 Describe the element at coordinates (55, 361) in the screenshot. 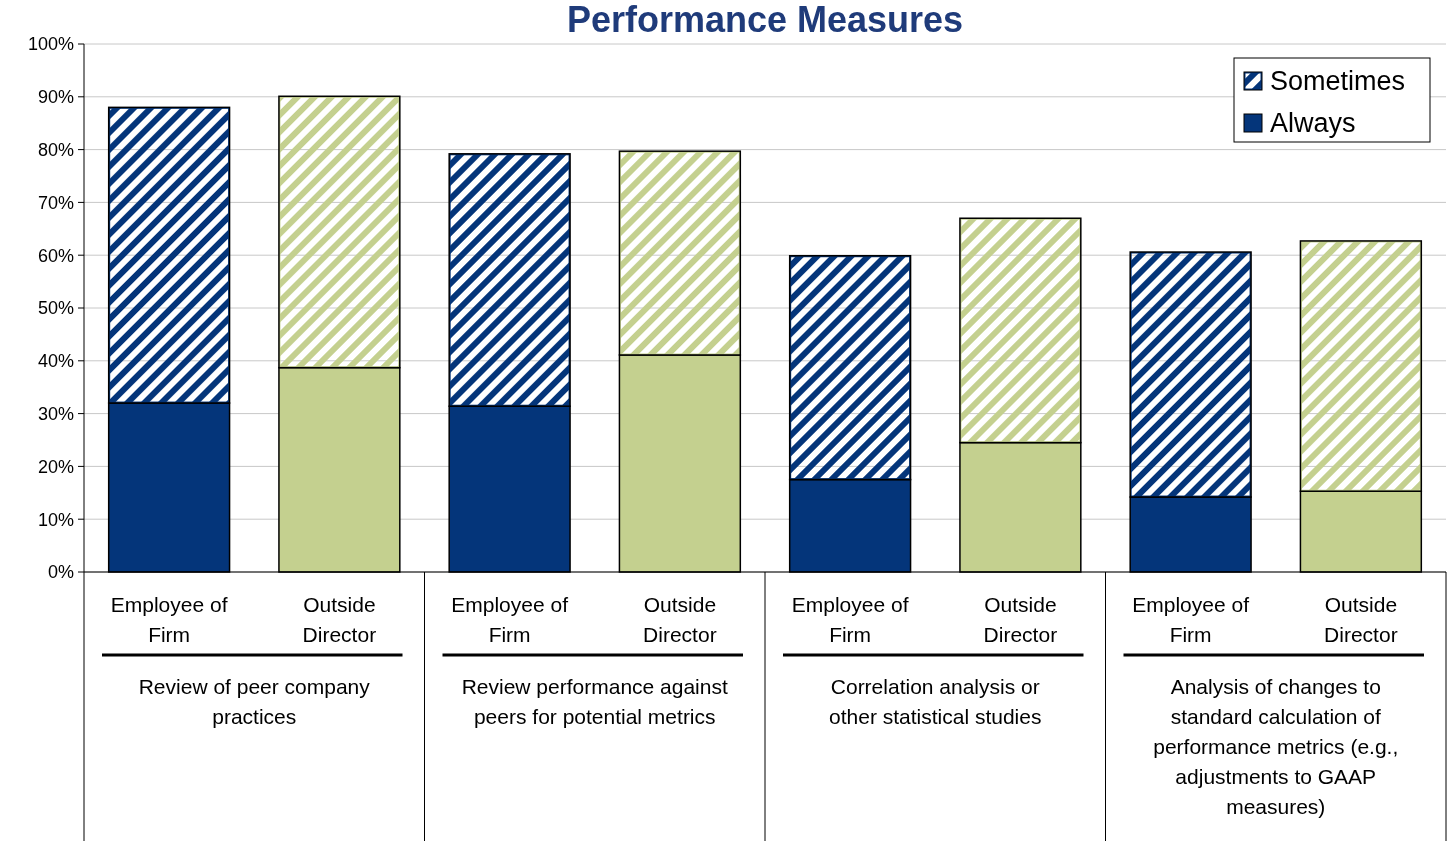

I see `y-tick-label: 40%` at that location.